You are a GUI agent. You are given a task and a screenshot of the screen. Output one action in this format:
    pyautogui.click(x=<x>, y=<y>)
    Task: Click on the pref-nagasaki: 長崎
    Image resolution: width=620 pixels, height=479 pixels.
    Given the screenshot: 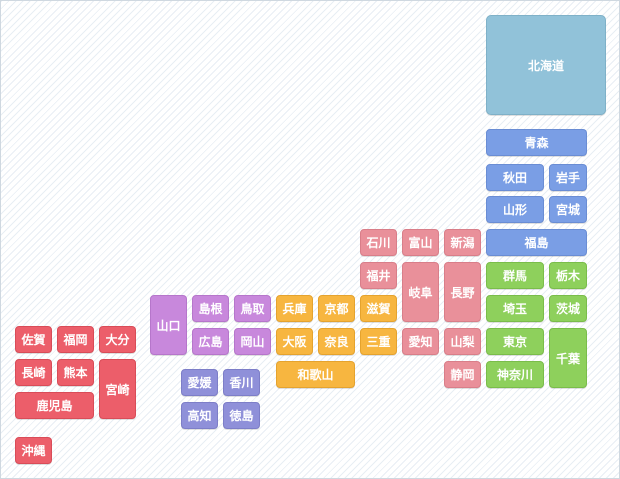 What is the action you would take?
    pyautogui.click(x=33, y=372)
    